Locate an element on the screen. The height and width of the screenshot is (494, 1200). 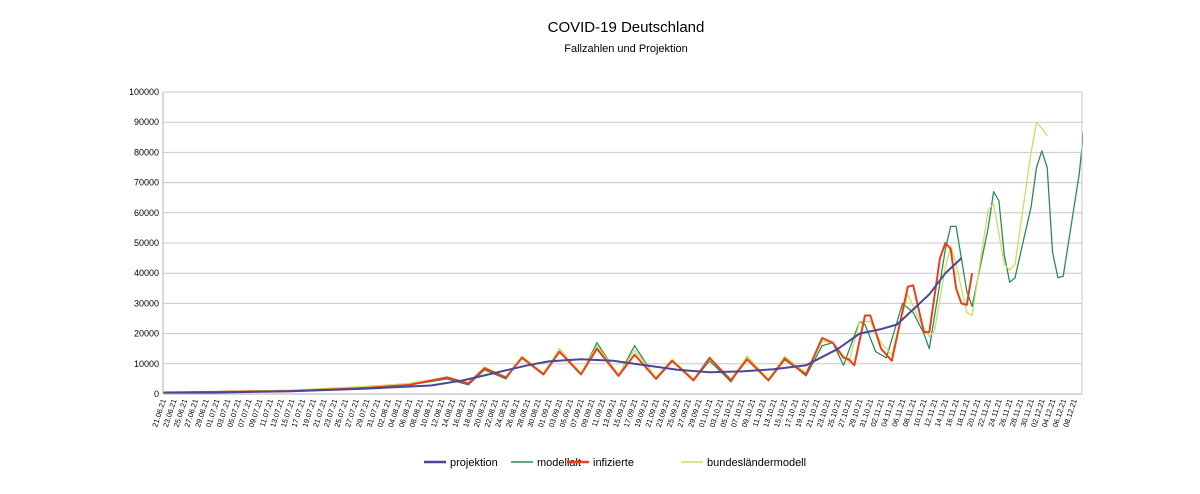
y-tick-label: 60000 is located at coordinates (146, 213).